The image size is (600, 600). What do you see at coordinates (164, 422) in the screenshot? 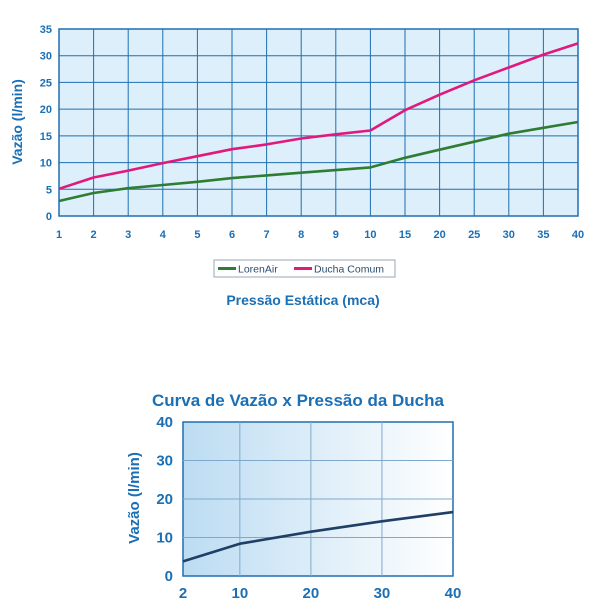
I see `y-tick-label: 40` at bounding box center [164, 422].